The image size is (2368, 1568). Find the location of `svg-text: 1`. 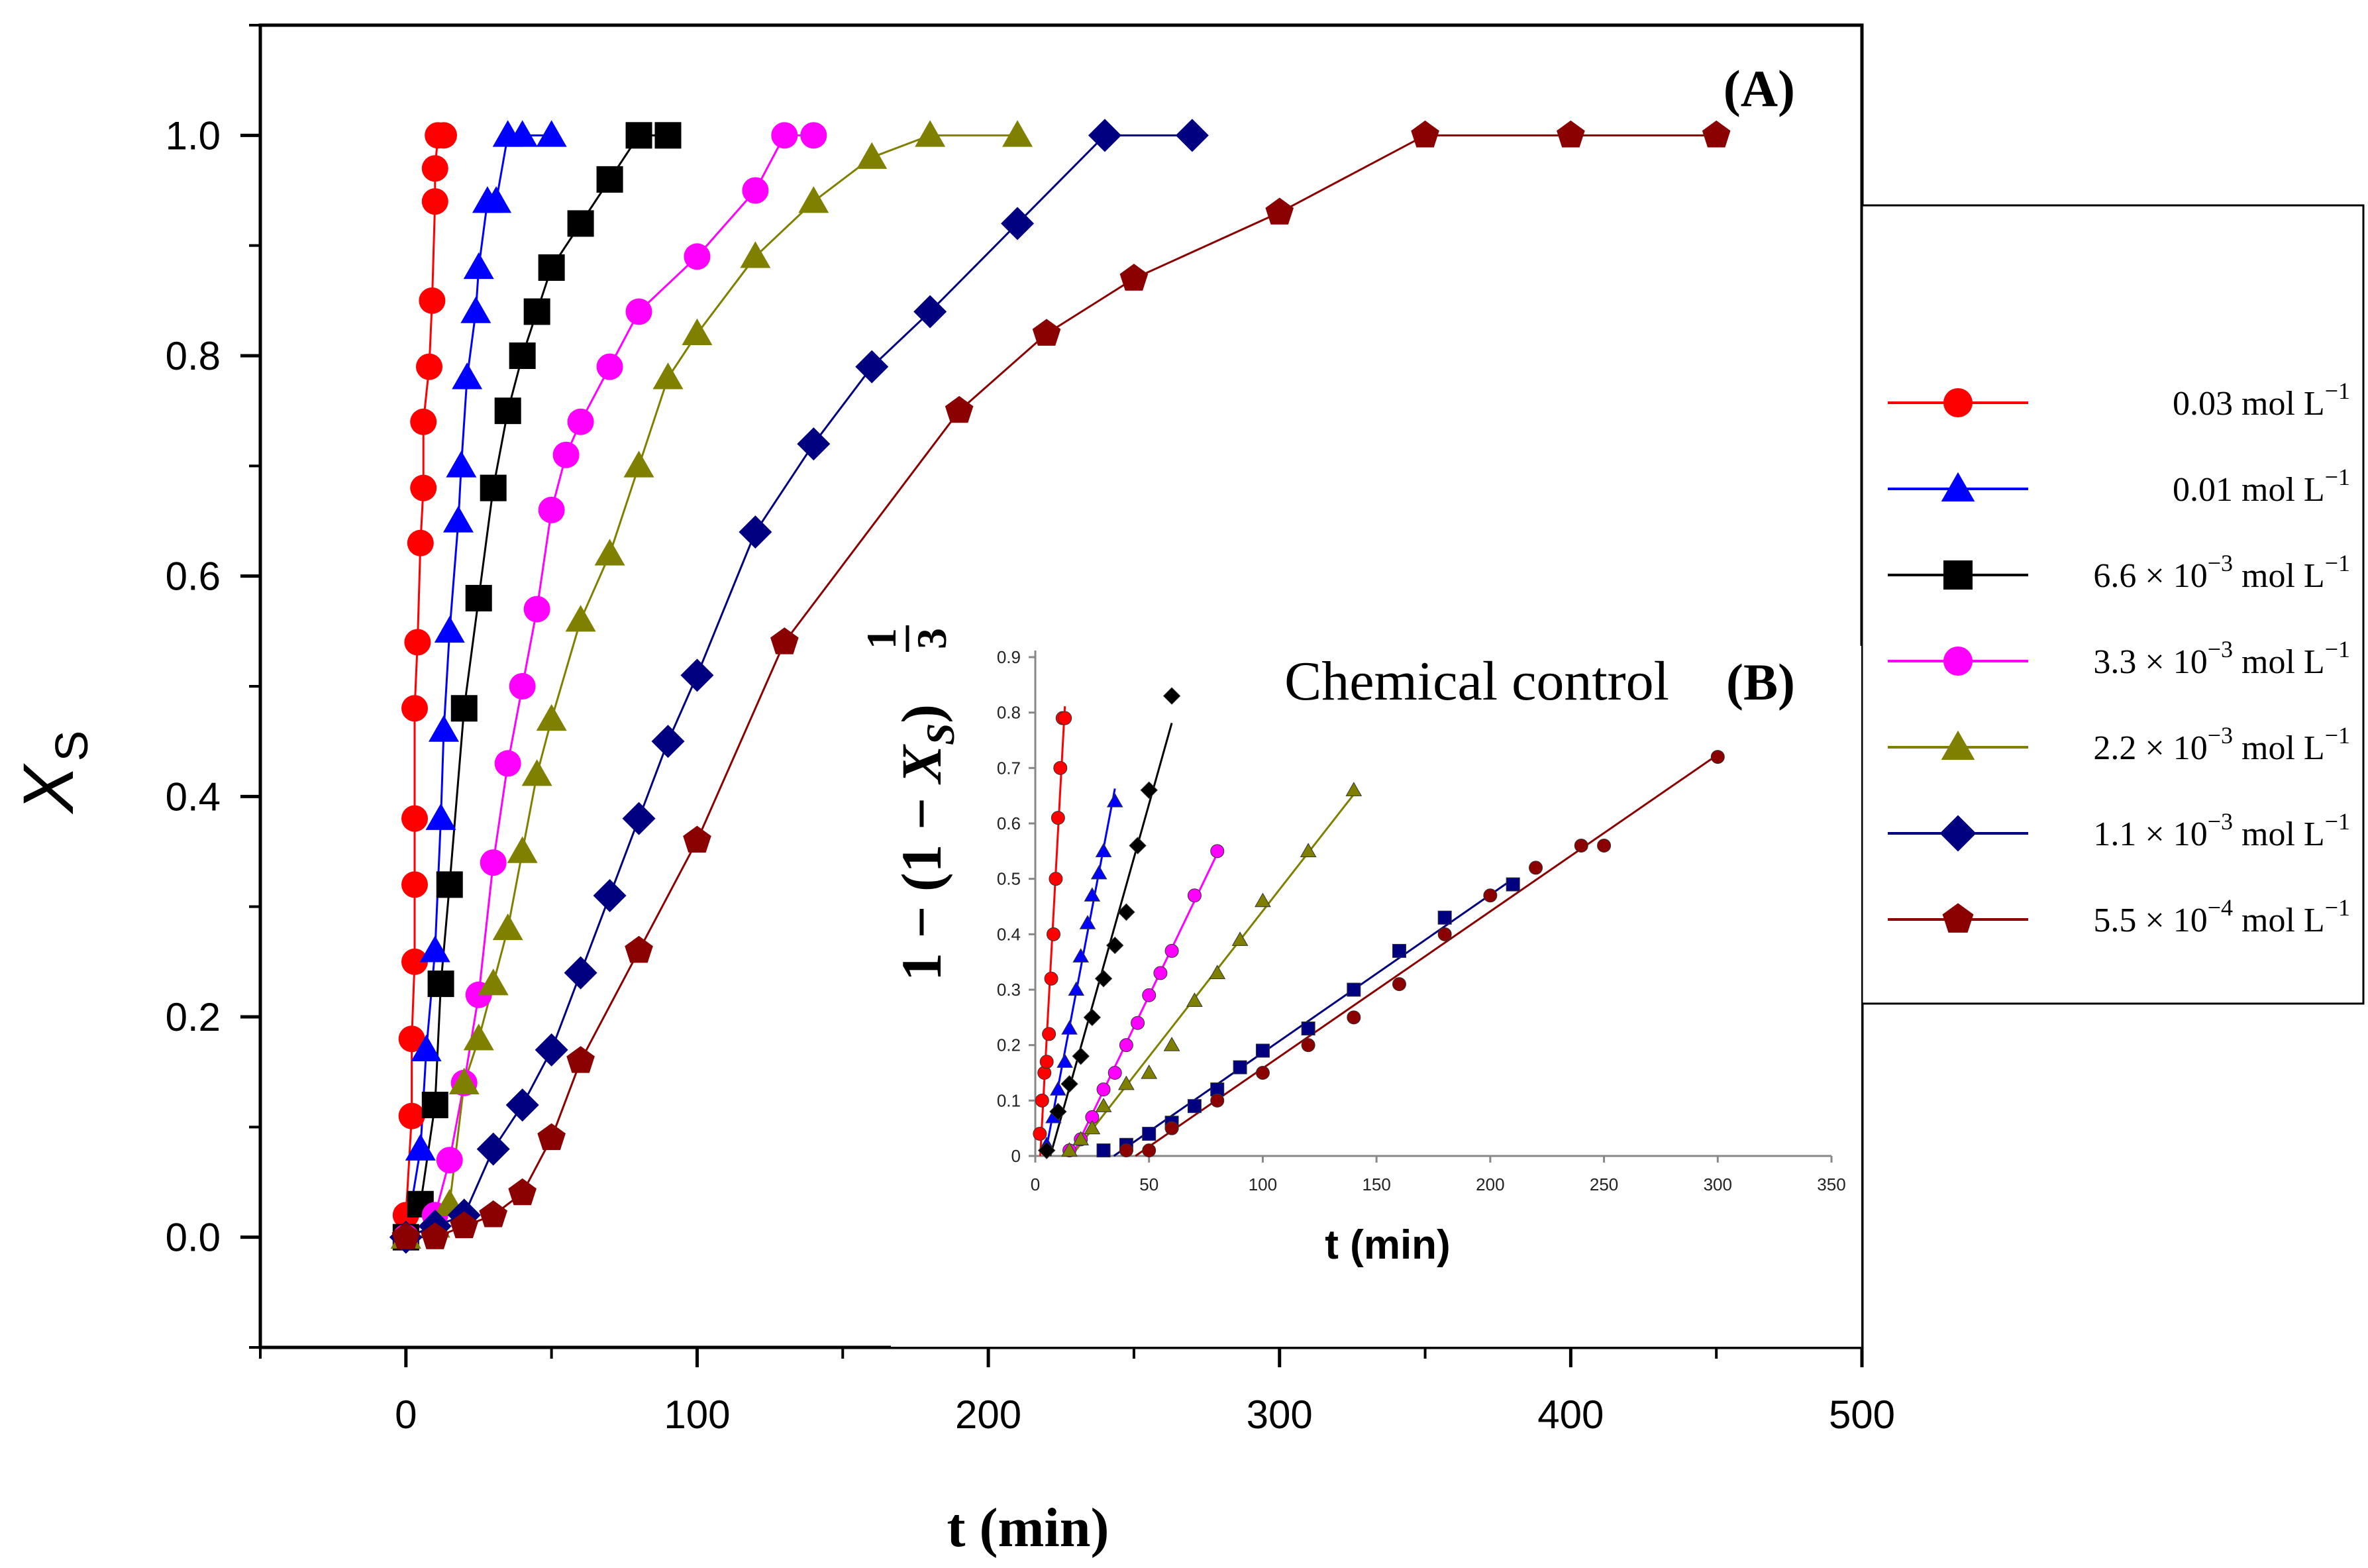

svg-text: 1 is located at coordinates (882, 638).